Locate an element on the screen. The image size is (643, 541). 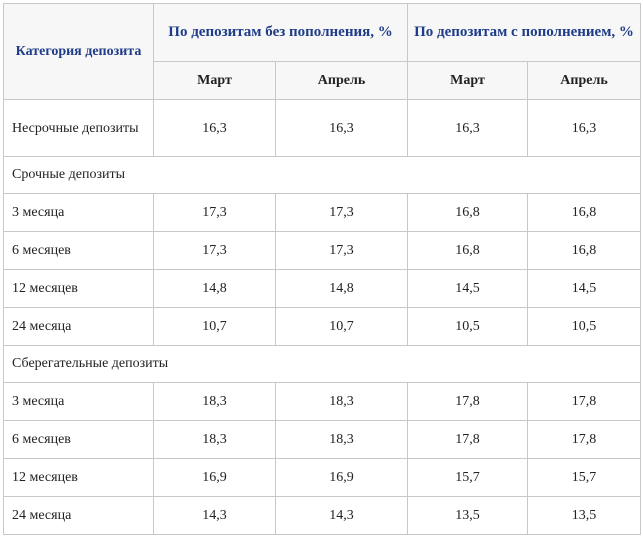
section-row: Срочные депозиты is located at coordinates (322, 175).